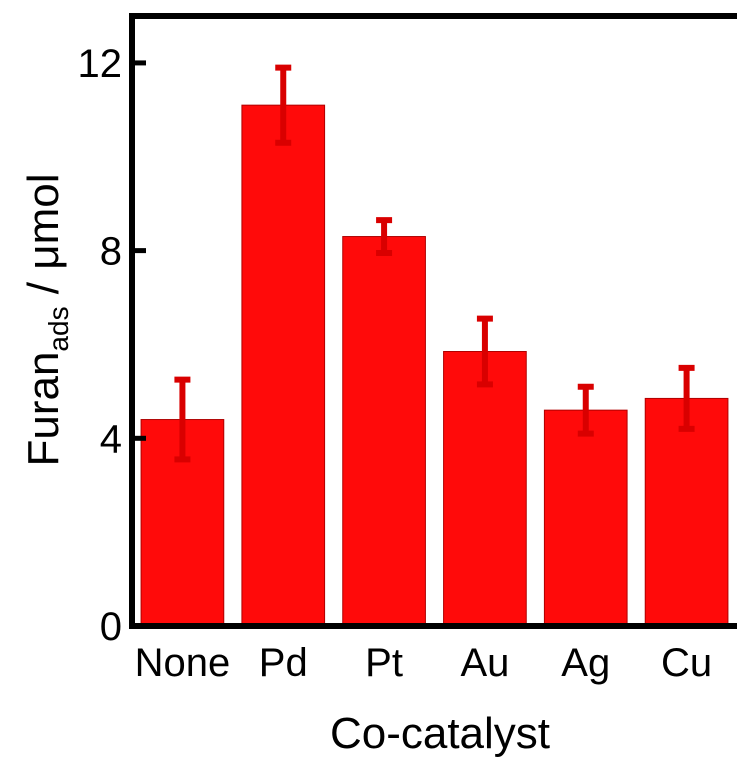 The width and height of the screenshot is (737, 760). I want to click on x-axis-title: Co-catalyst, so click(440, 733).